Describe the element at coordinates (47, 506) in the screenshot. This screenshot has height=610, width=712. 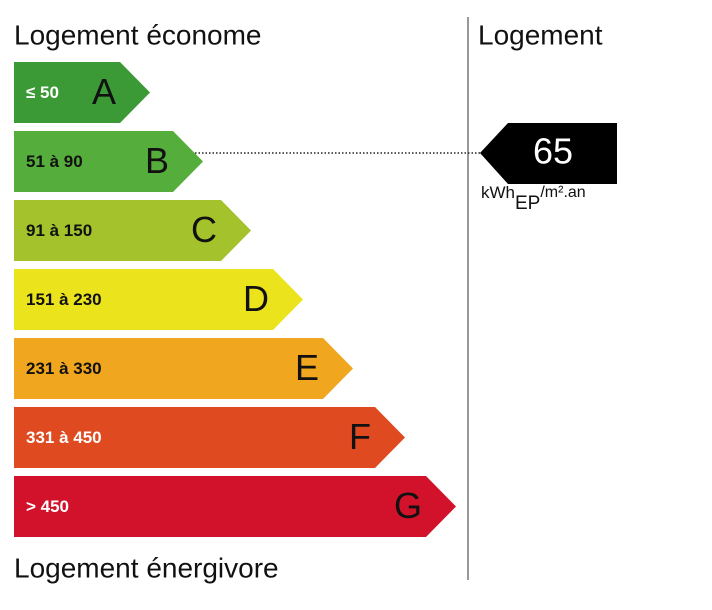
I see `class-range: > 450` at that location.